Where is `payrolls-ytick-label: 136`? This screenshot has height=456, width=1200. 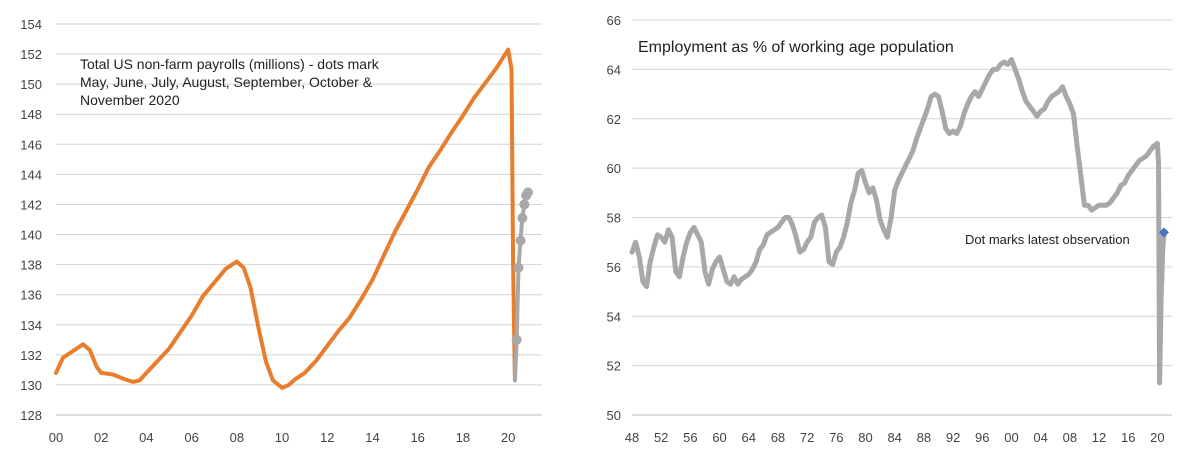
payrolls-ytick-label: 136 is located at coordinates (31, 295).